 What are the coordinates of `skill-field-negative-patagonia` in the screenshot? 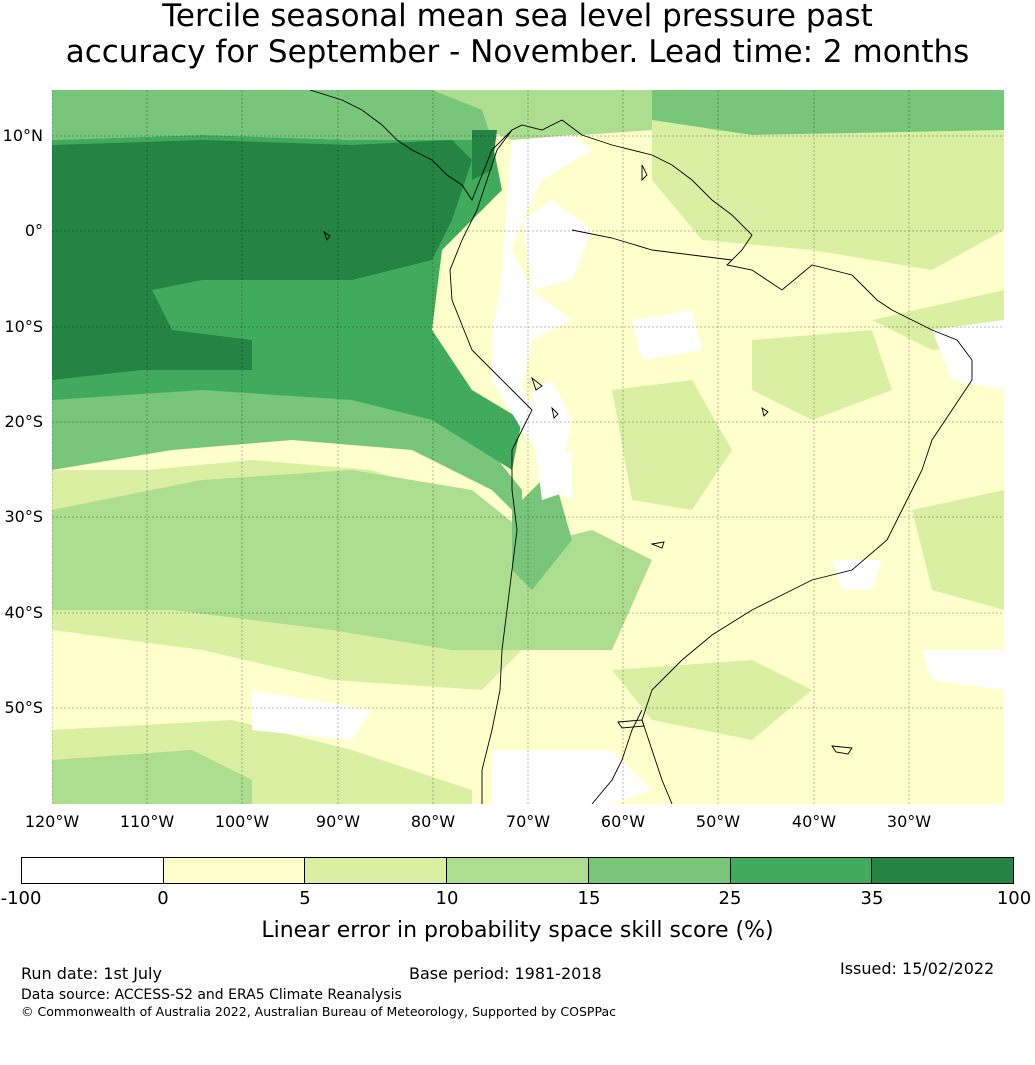 It's located at (572, 777).